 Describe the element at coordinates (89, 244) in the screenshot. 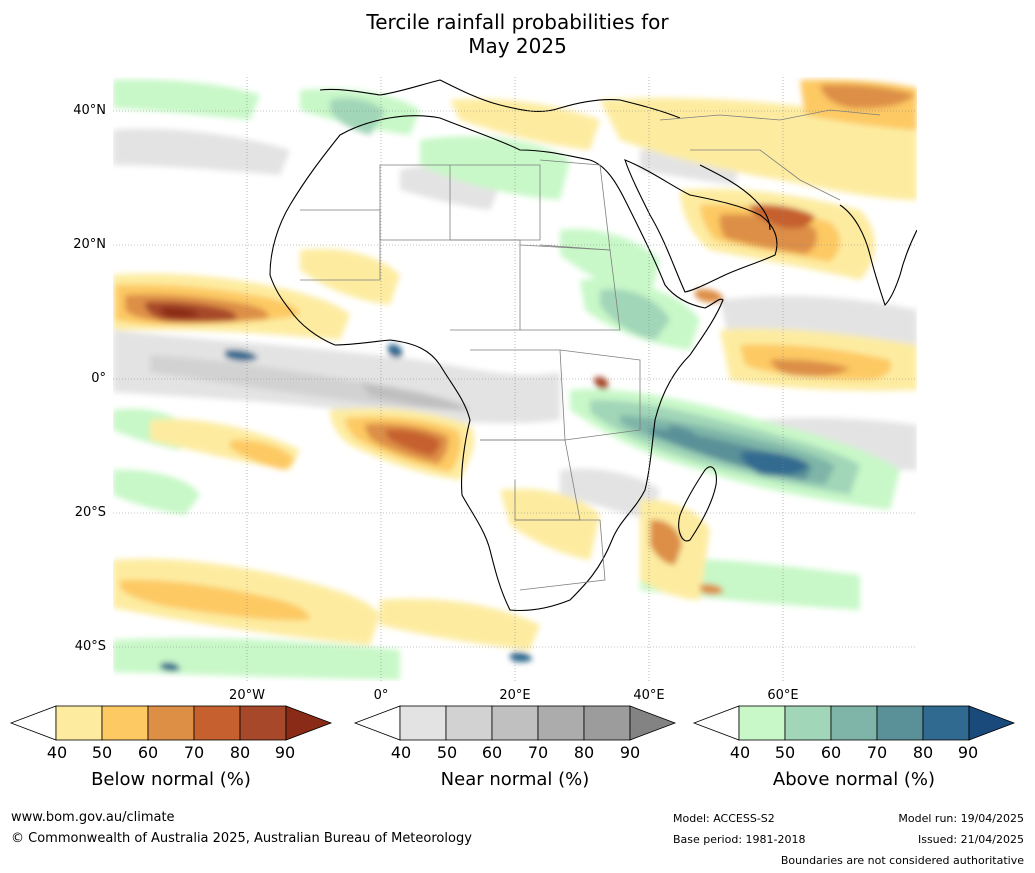

I see `lat-label-20n: 20°N` at that location.